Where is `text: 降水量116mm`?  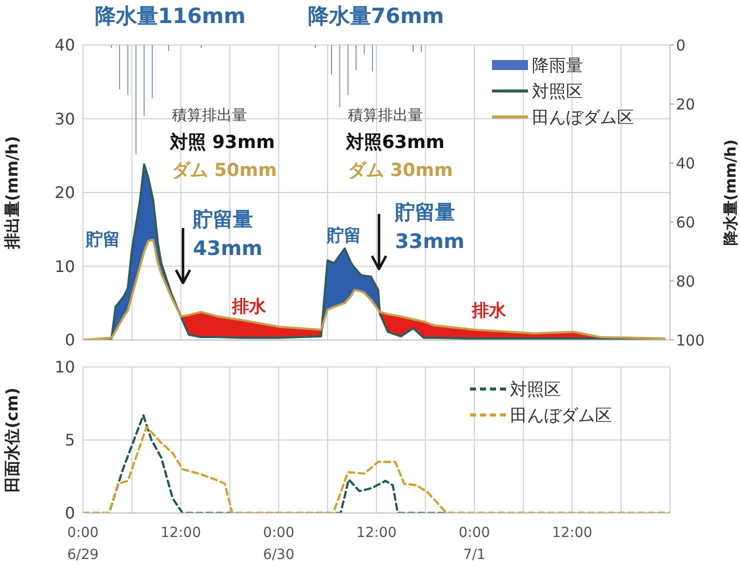
text: 降水量116mm is located at coordinates (170, 17).